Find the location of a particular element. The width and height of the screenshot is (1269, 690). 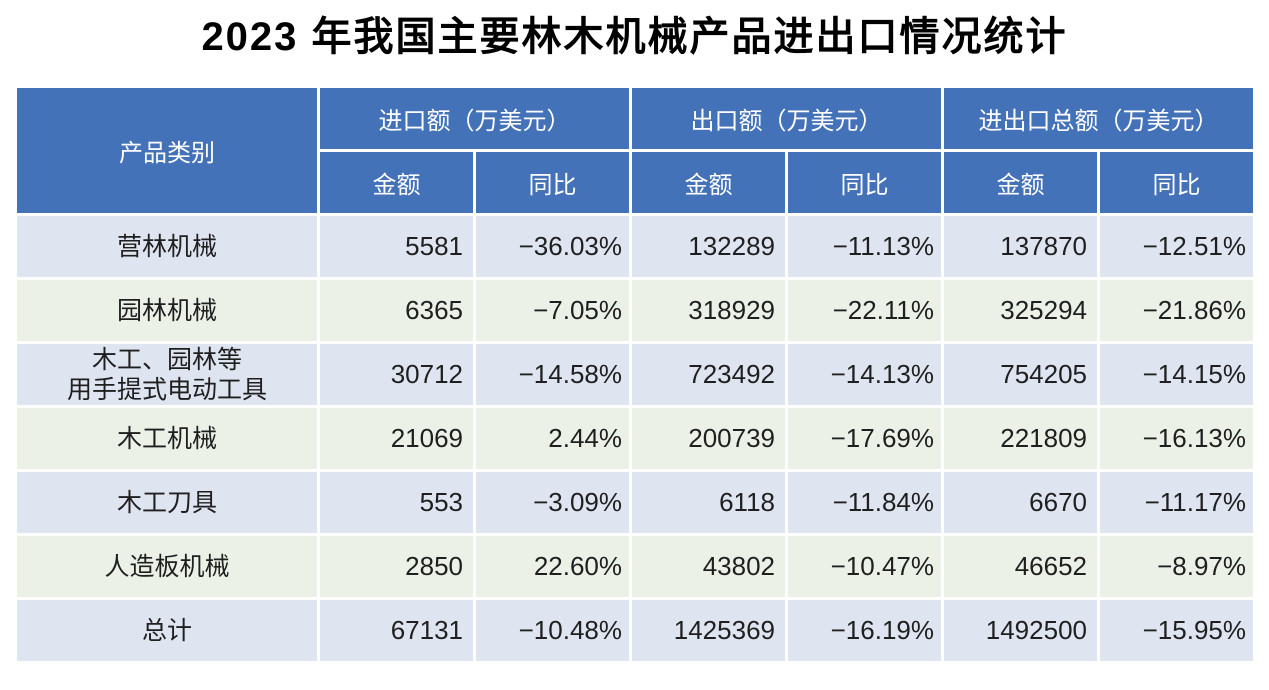

cell-export-yoy: −16.19% is located at coordinates (864, 630).